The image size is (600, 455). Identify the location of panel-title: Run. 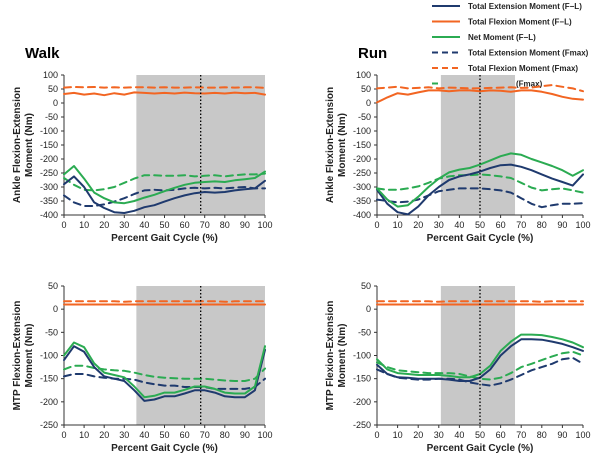
(372, 53).